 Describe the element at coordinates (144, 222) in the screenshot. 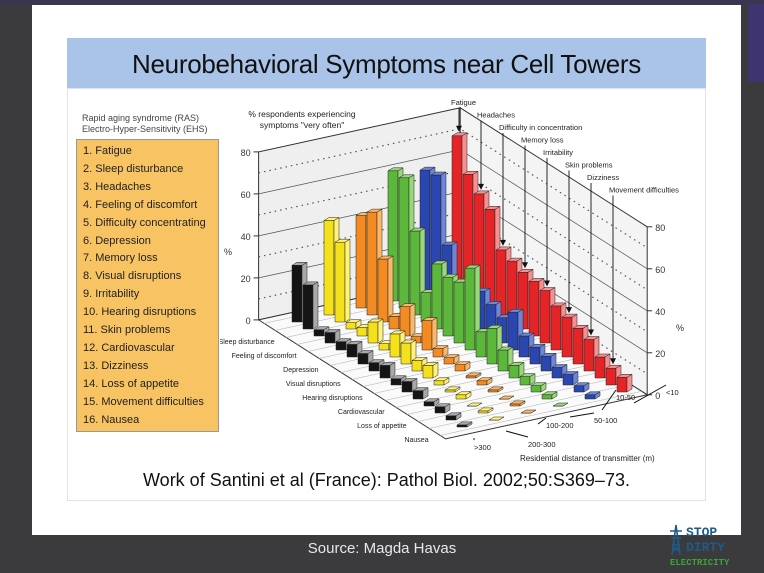

I see `legend-item: 5. Difficulty concentrating` at that location.